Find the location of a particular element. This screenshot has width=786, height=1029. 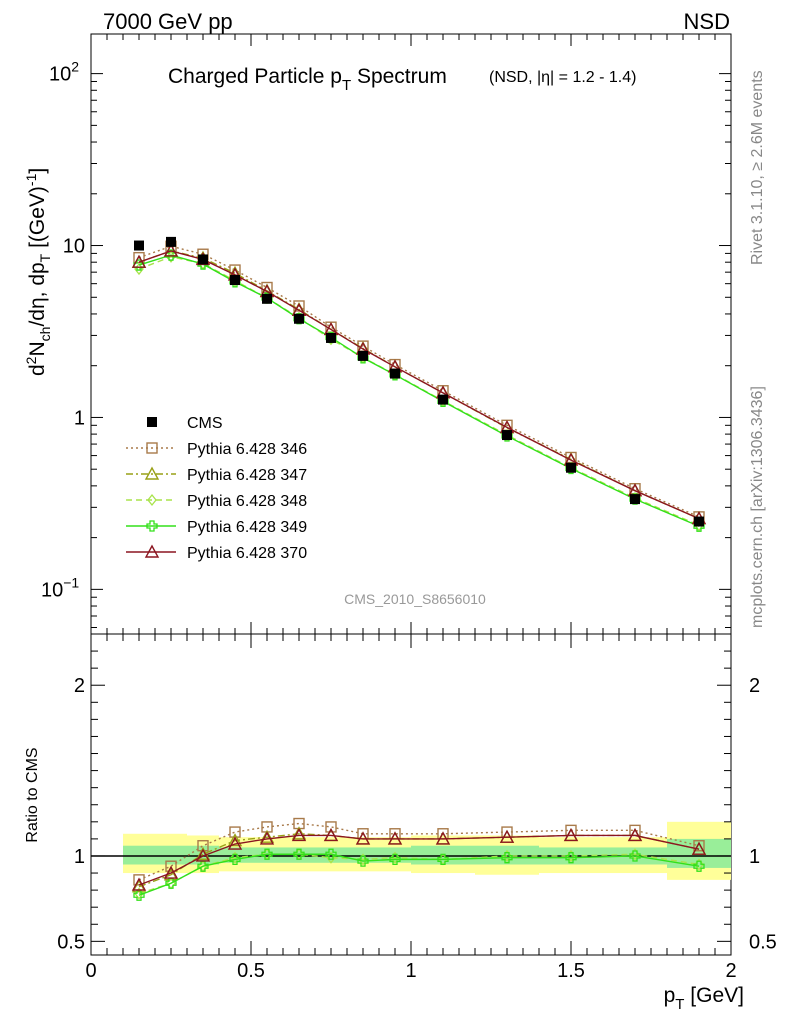

legend-label: Pythia 6.428 348 is located at coordinates (247, 501).